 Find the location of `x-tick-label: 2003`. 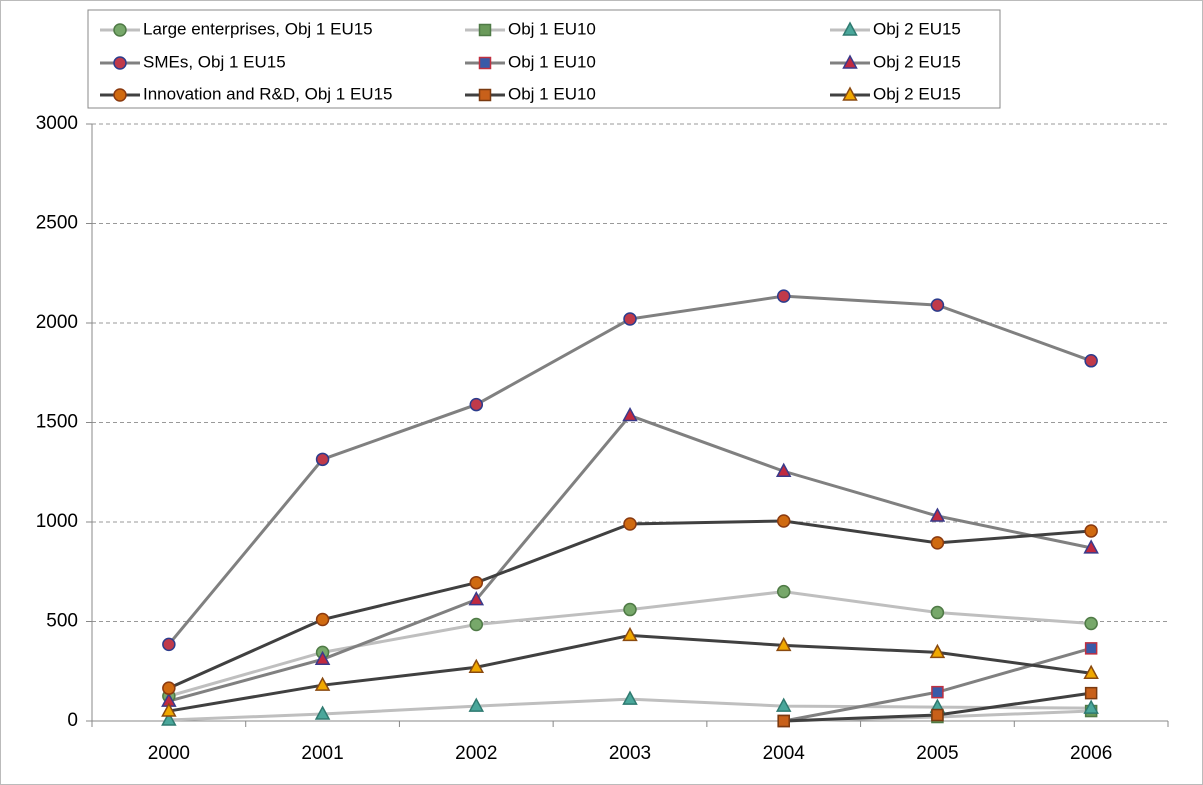

x-tick-label: 2003 is located at coordinates (630, 753).